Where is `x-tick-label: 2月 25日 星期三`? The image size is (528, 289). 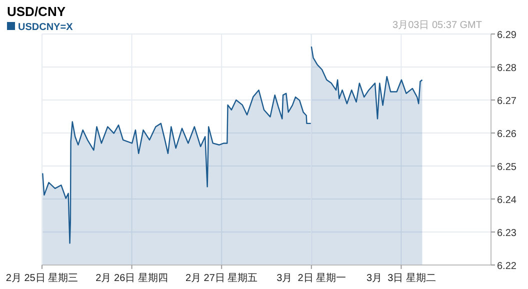 x-tick-label: 2月 25日 星期三 is located at coordinates (42, 278).